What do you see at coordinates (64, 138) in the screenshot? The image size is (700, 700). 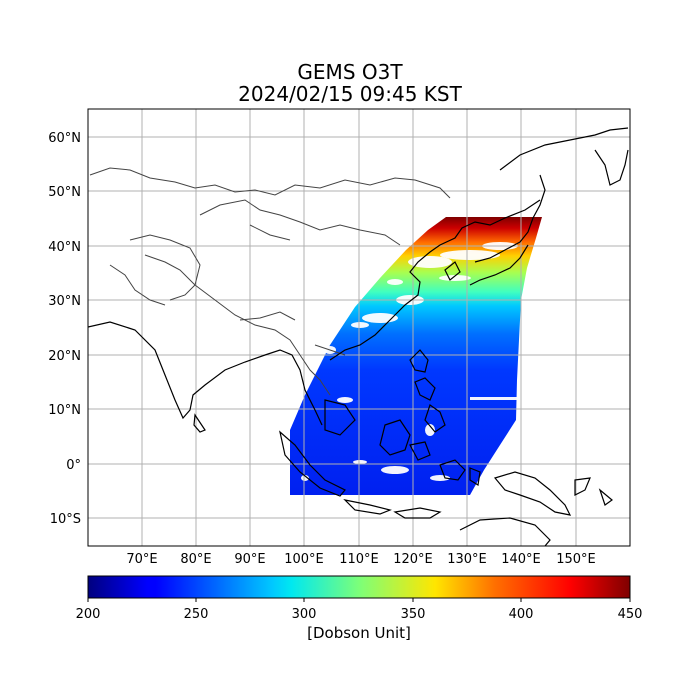 I see `lat-label: 60°N` at bounding box center [64, 138].